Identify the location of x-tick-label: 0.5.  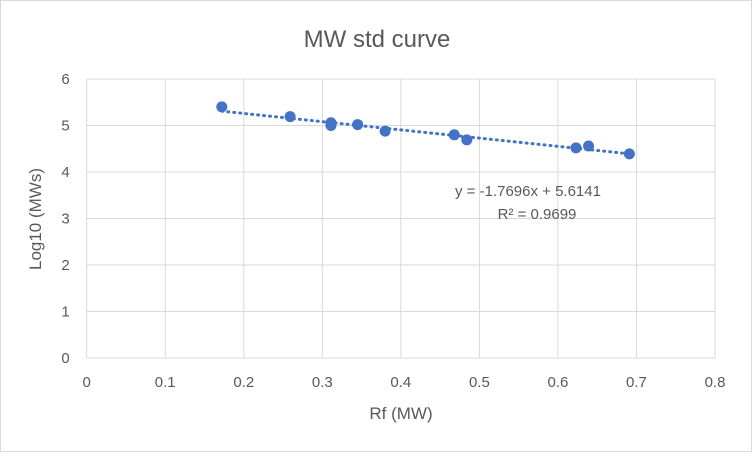
(479, 382).